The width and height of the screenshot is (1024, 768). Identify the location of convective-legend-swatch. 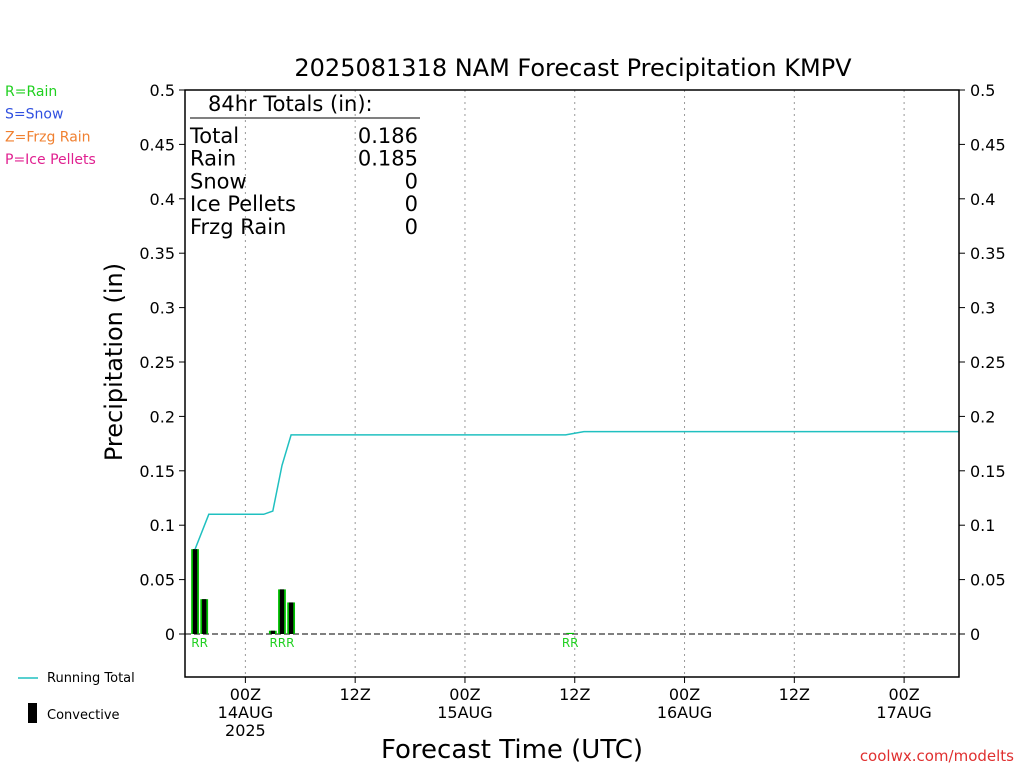
(32, 713).